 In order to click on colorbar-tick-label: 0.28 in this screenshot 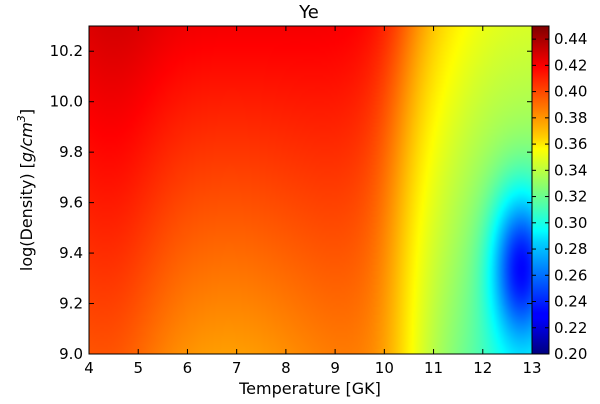, I will do `click(570, 249)`.